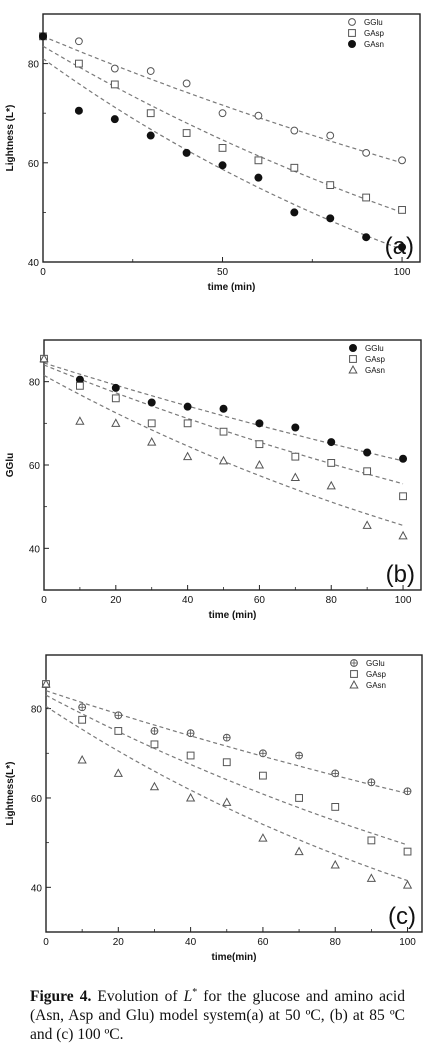  What do you see at coordinates (400, 574) in the screenshot?
I see `panel-2-panel-label: (b)` at bounding box center [400, 574].